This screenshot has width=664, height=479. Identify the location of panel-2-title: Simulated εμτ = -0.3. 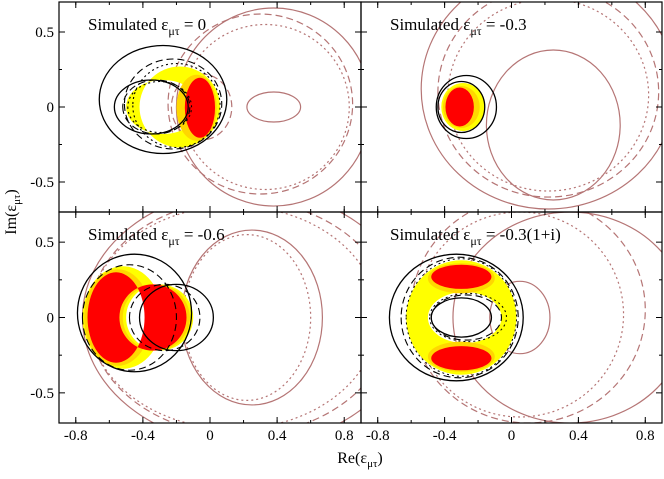
(458, 26).